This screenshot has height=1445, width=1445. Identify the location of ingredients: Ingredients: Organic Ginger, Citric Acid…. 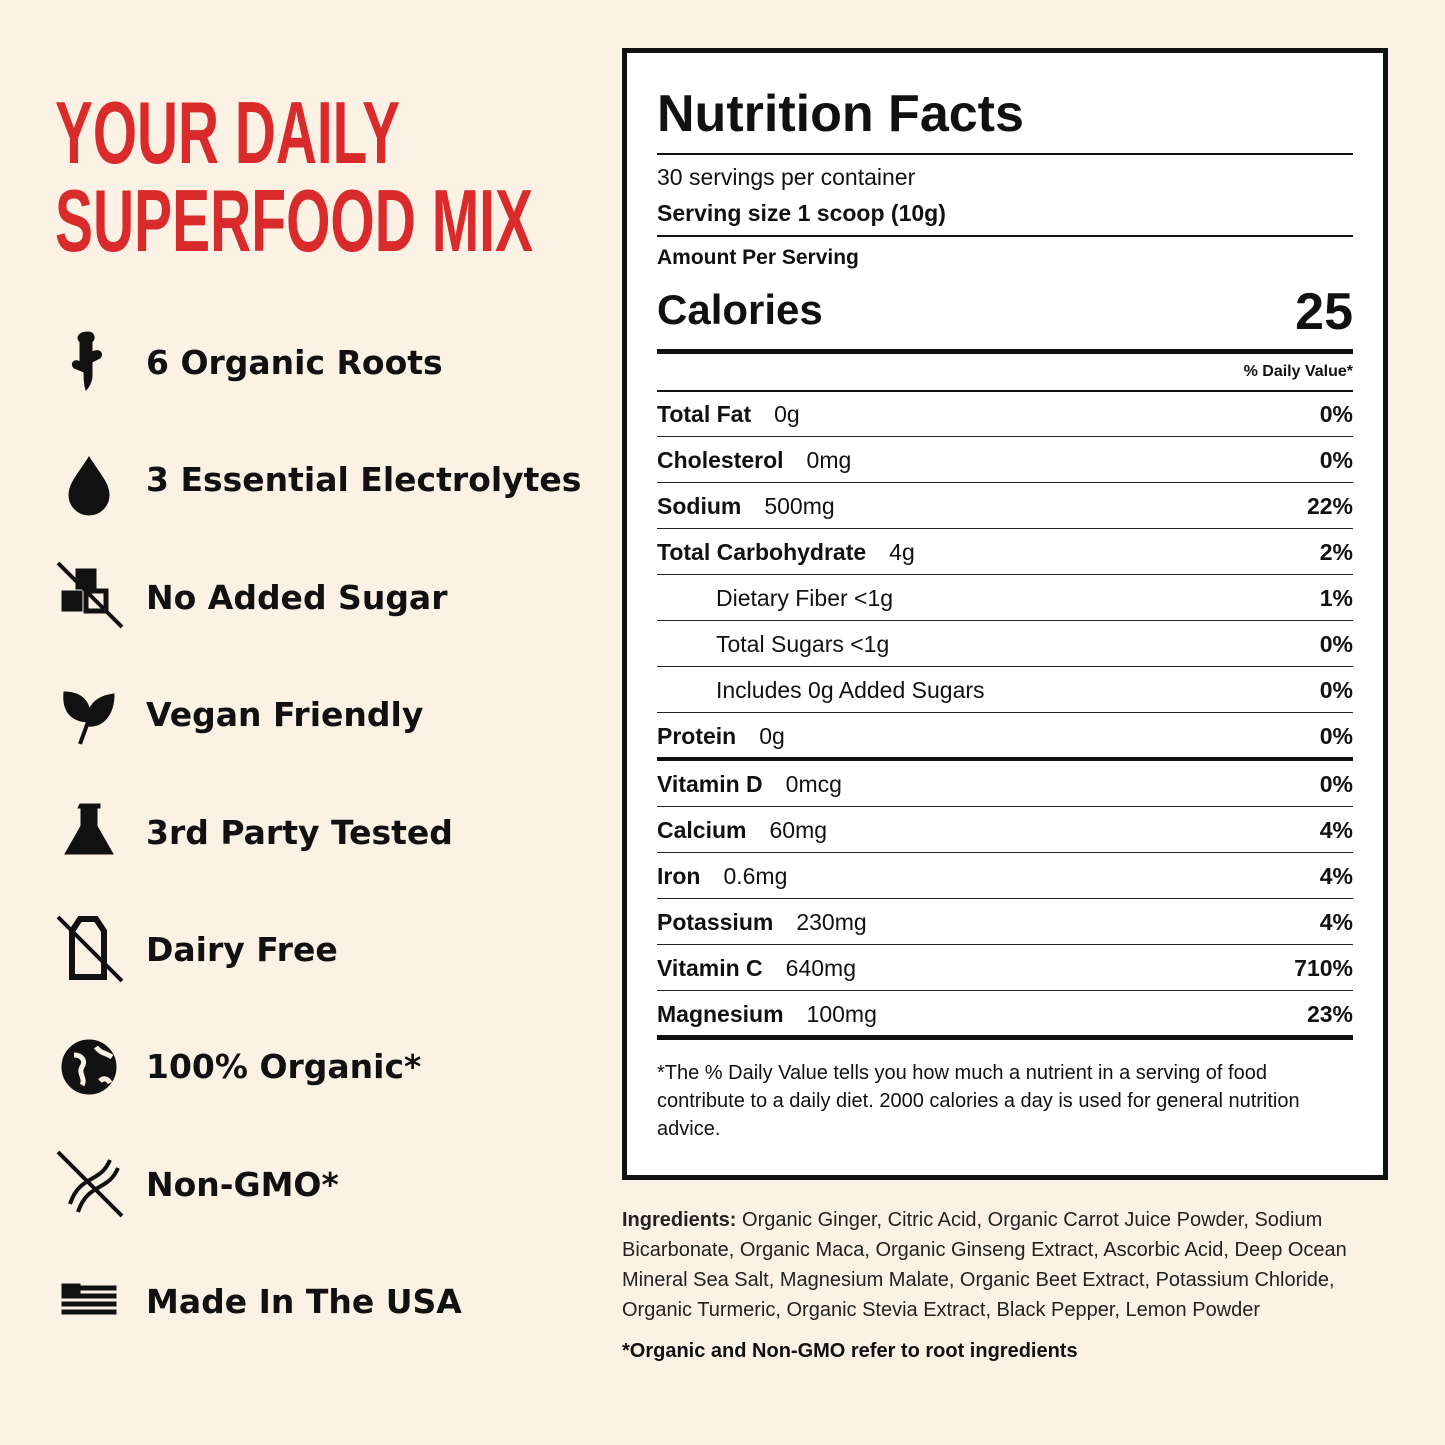
(1007, 1265).